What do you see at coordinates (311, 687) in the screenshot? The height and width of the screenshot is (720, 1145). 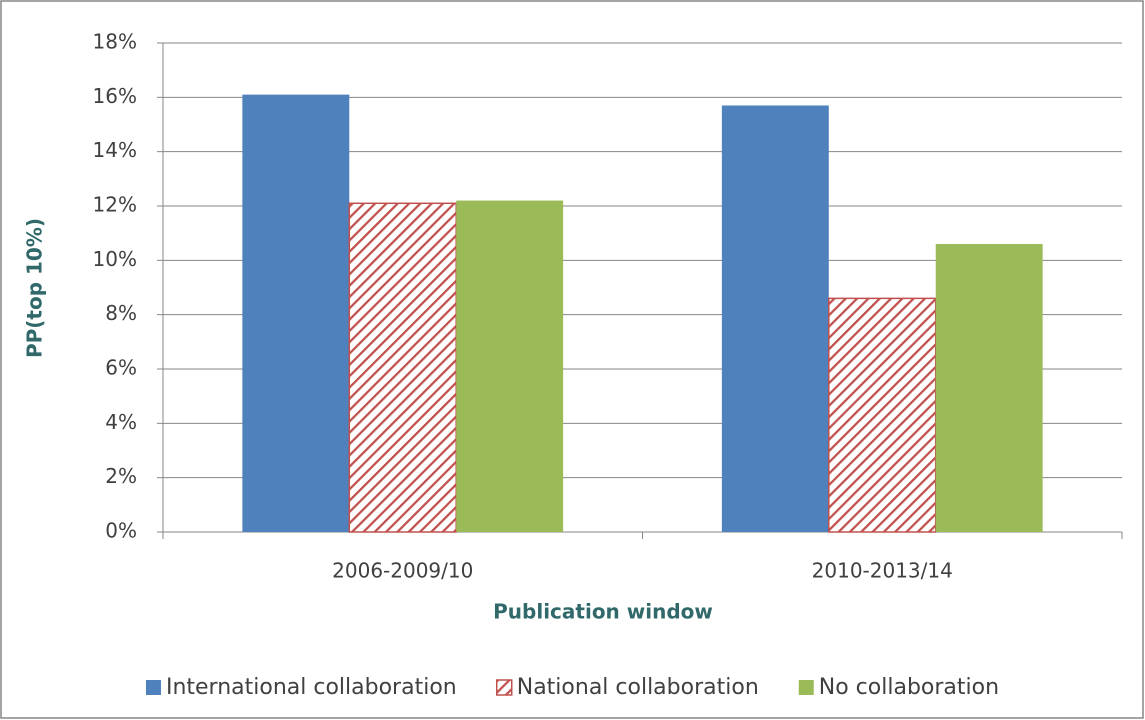 I see `legend-label: International collaboration` at bounding box center [311, 687].